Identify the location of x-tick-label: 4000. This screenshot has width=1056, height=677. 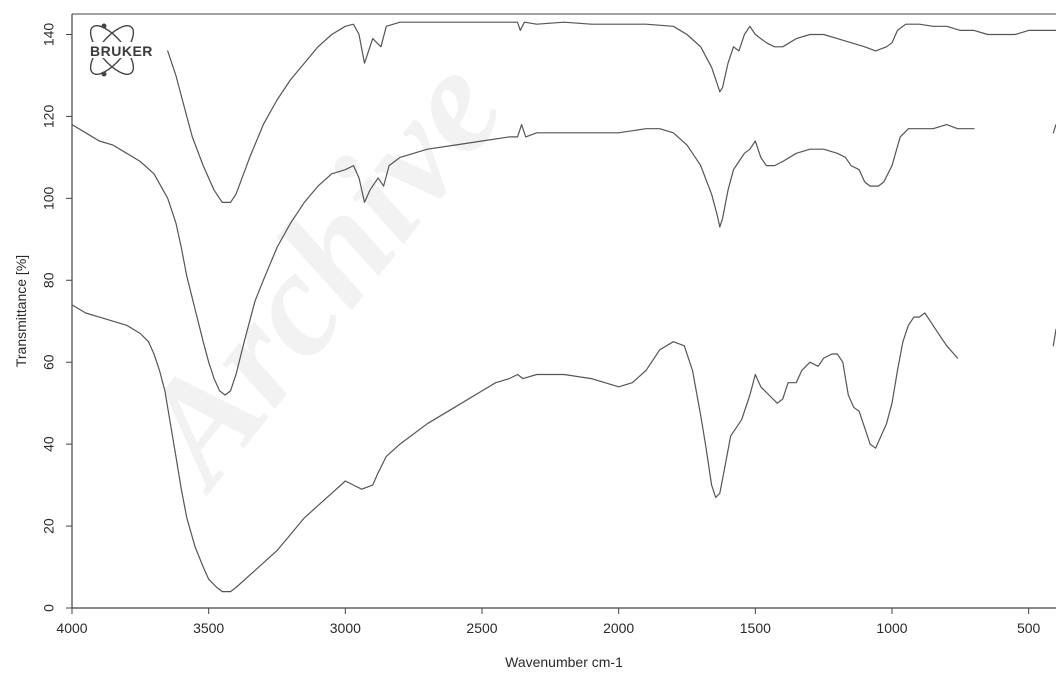
(71, 628).